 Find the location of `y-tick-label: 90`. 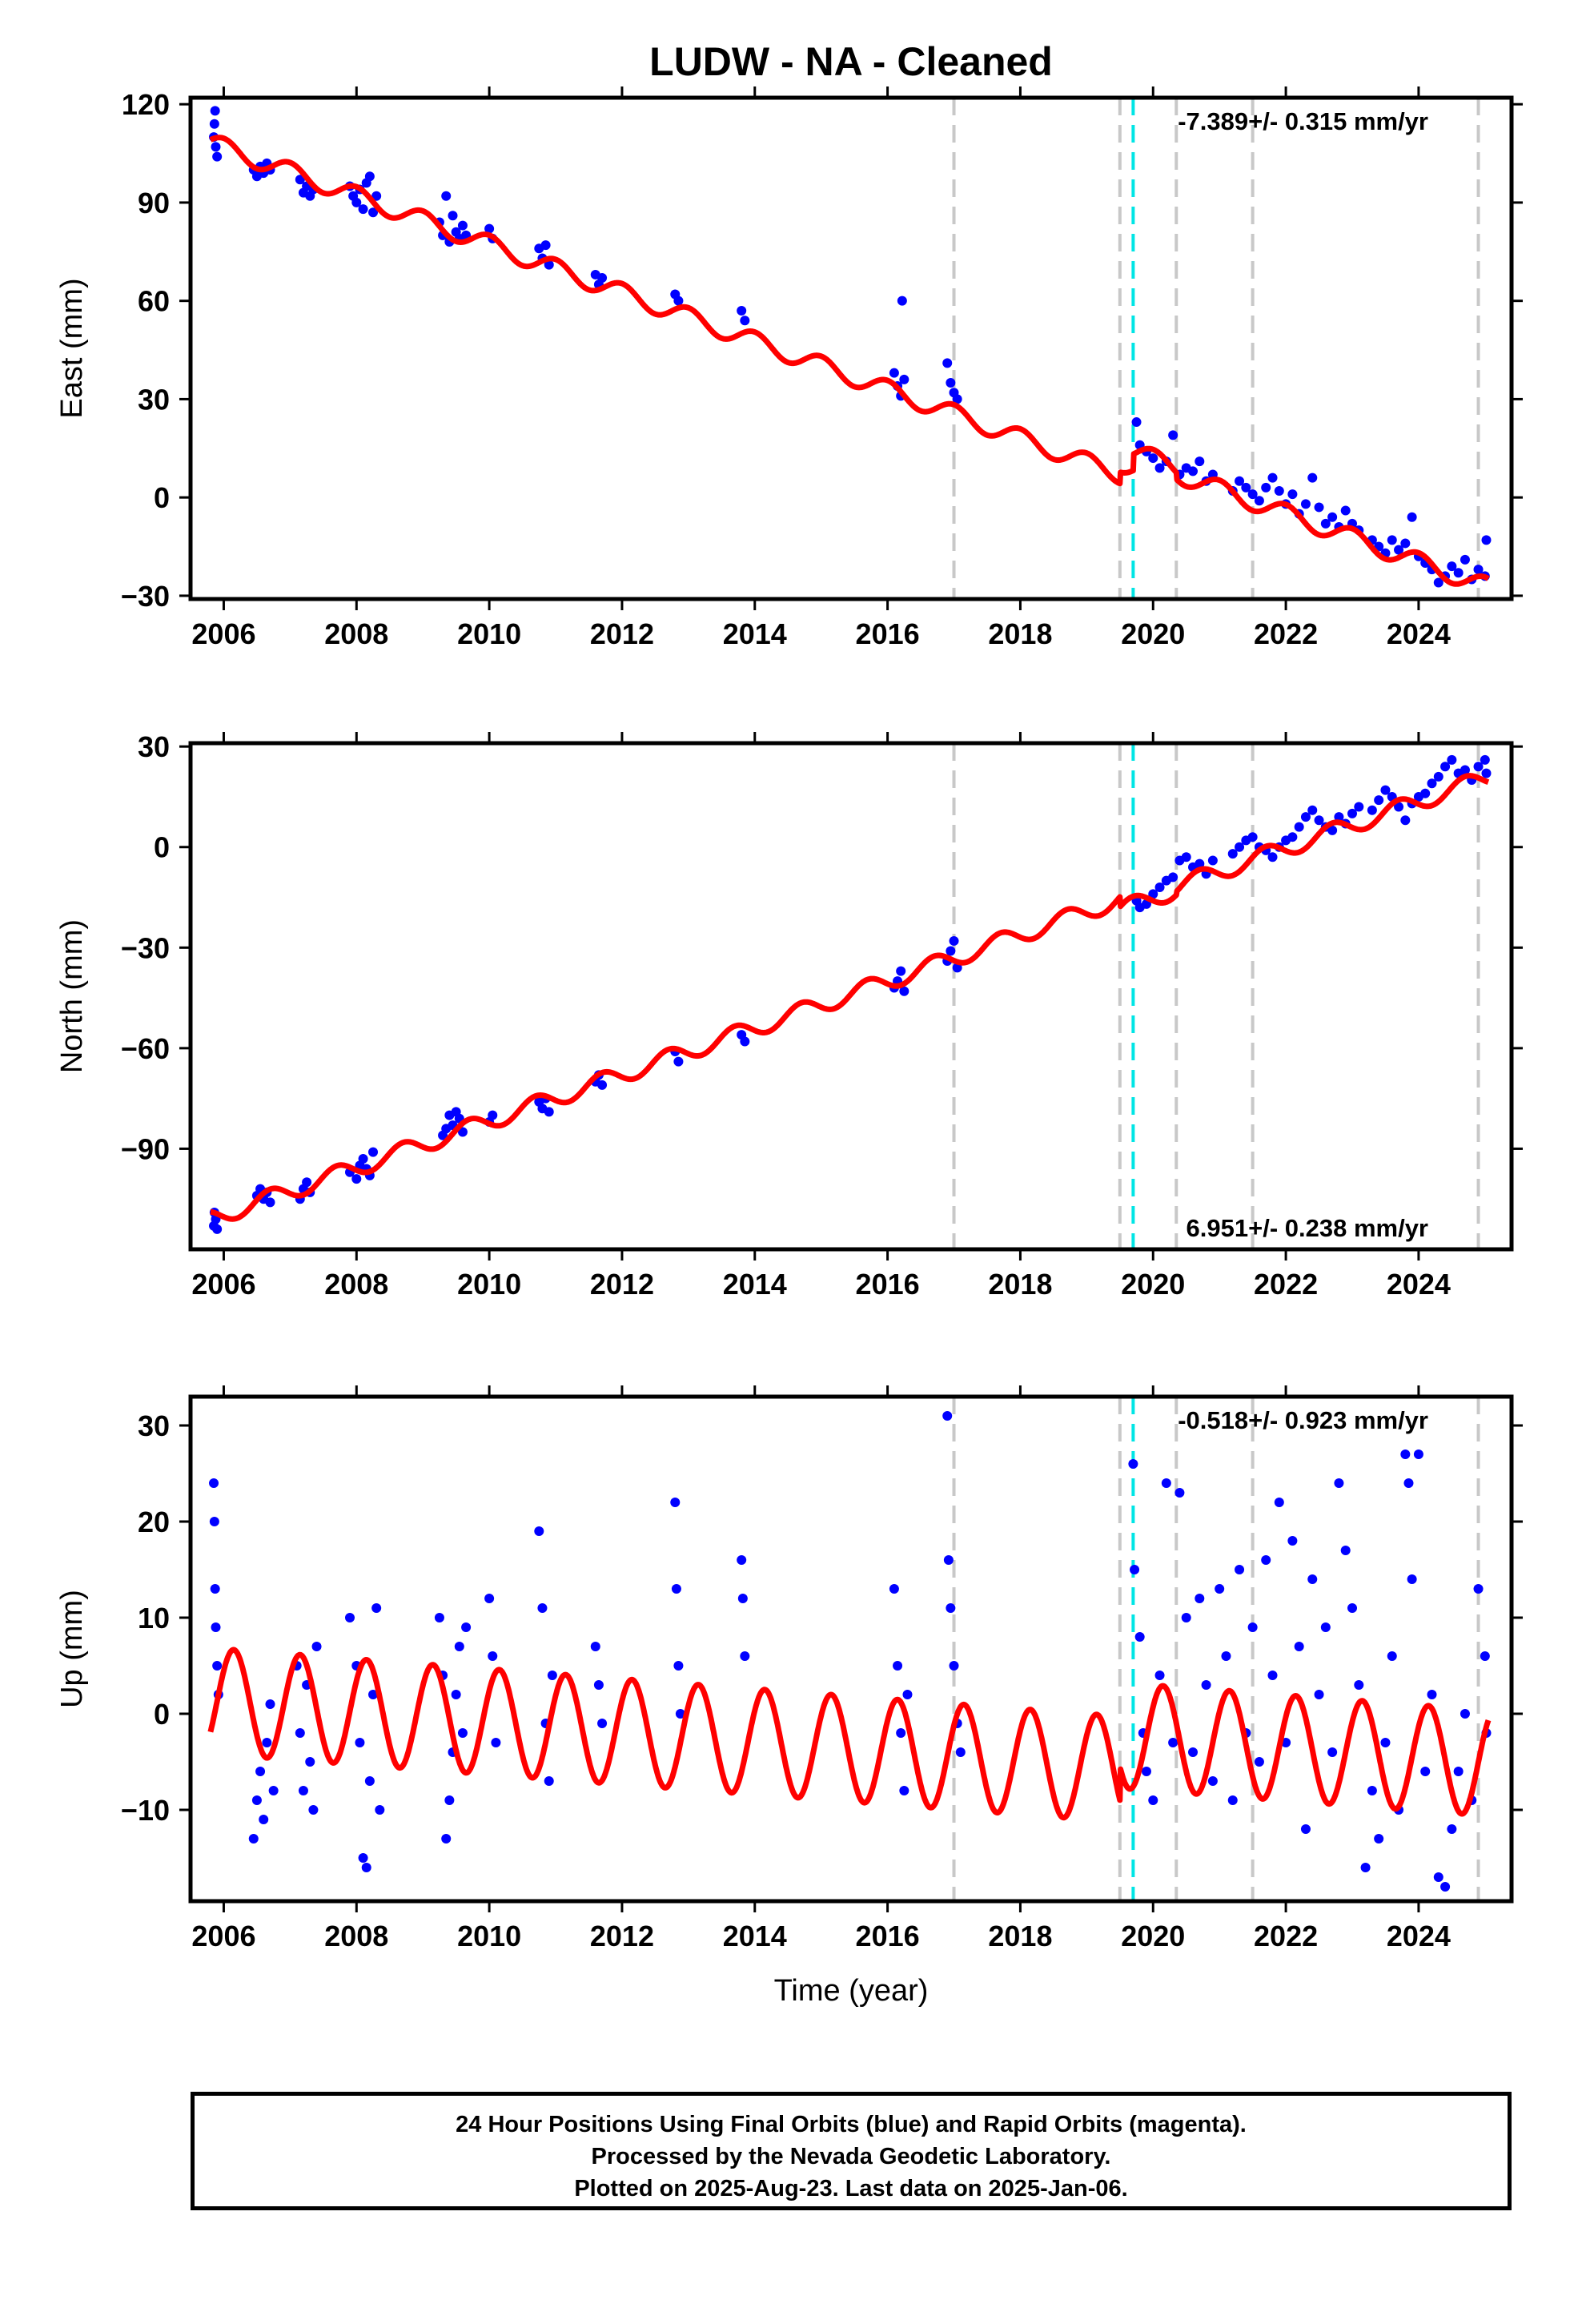

y-tick-label: 90 is located at coordinates (154, 203).